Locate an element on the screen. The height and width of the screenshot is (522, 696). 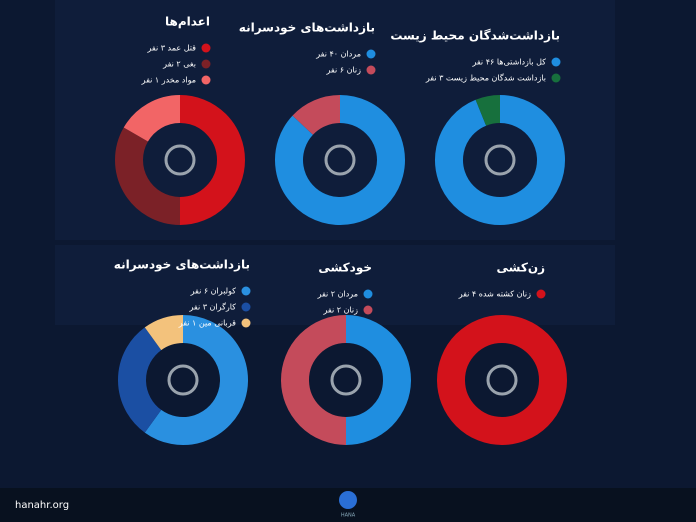
legend-label: زنان کشته شده ۴ نفر is located at coordinates (494, 294).